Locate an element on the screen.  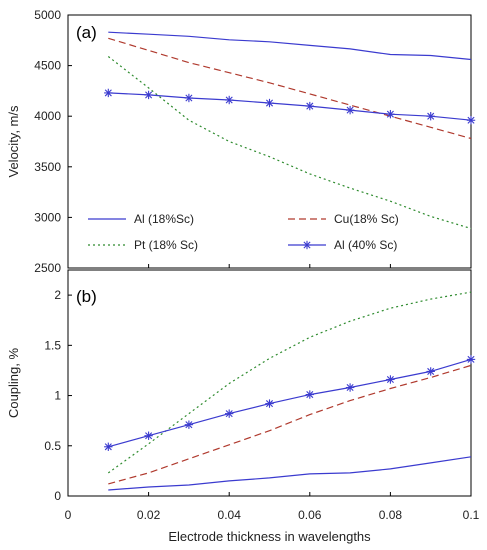
velocity-x-axis-ticks is located at coordinates (269, 266).